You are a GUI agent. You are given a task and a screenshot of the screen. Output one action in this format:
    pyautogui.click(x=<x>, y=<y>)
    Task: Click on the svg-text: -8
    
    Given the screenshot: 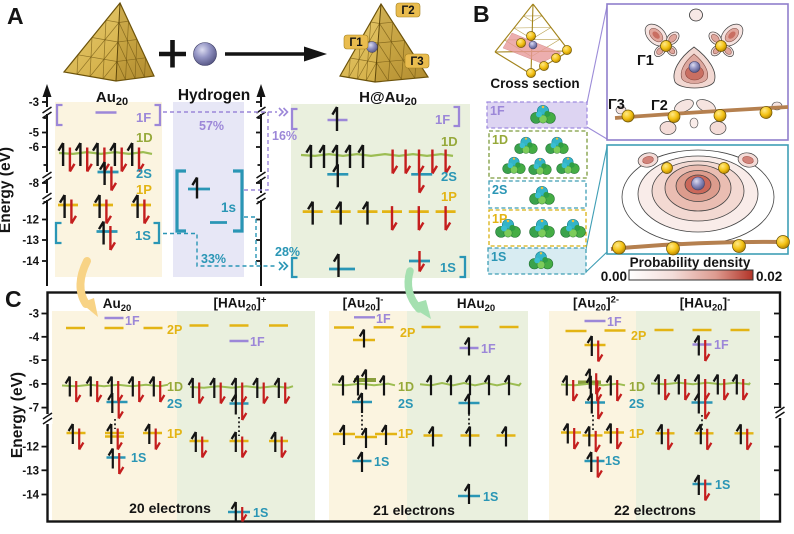 What is the action you would take?
    pyautogui.click(x=34, y=184)
    